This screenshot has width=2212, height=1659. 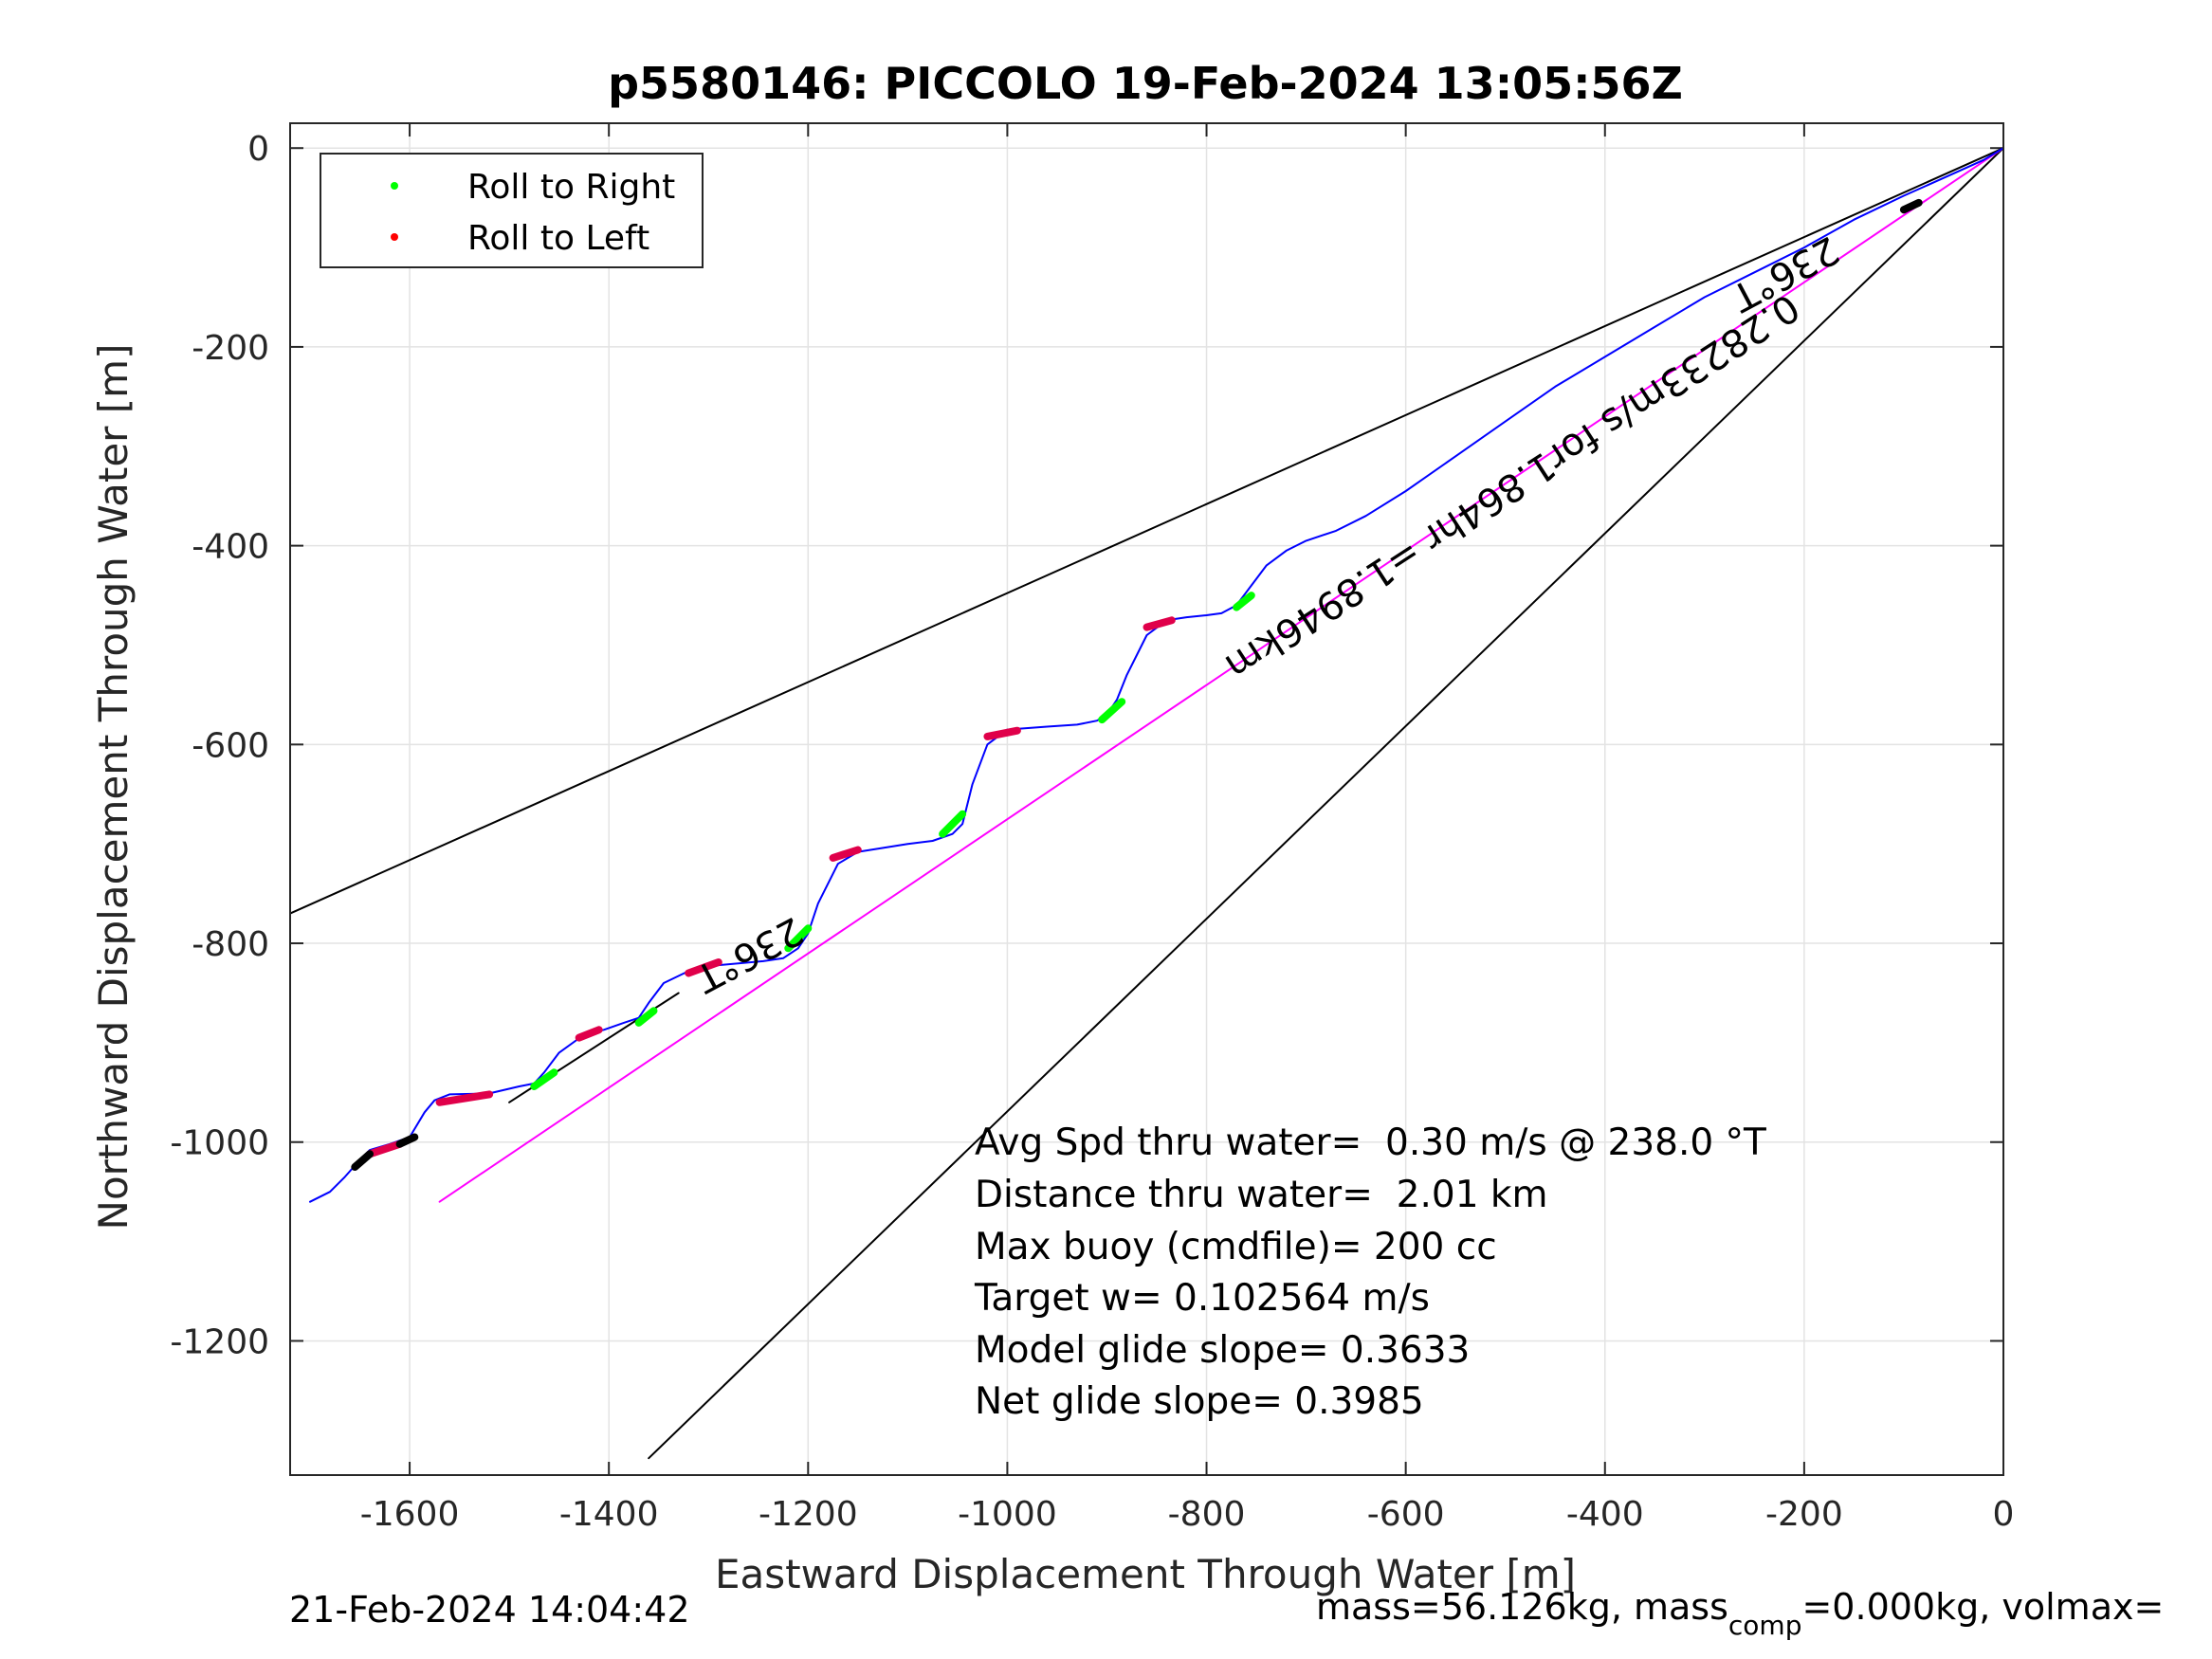 I want to click on y-tick-label: -400, so click(x=230, y=547).